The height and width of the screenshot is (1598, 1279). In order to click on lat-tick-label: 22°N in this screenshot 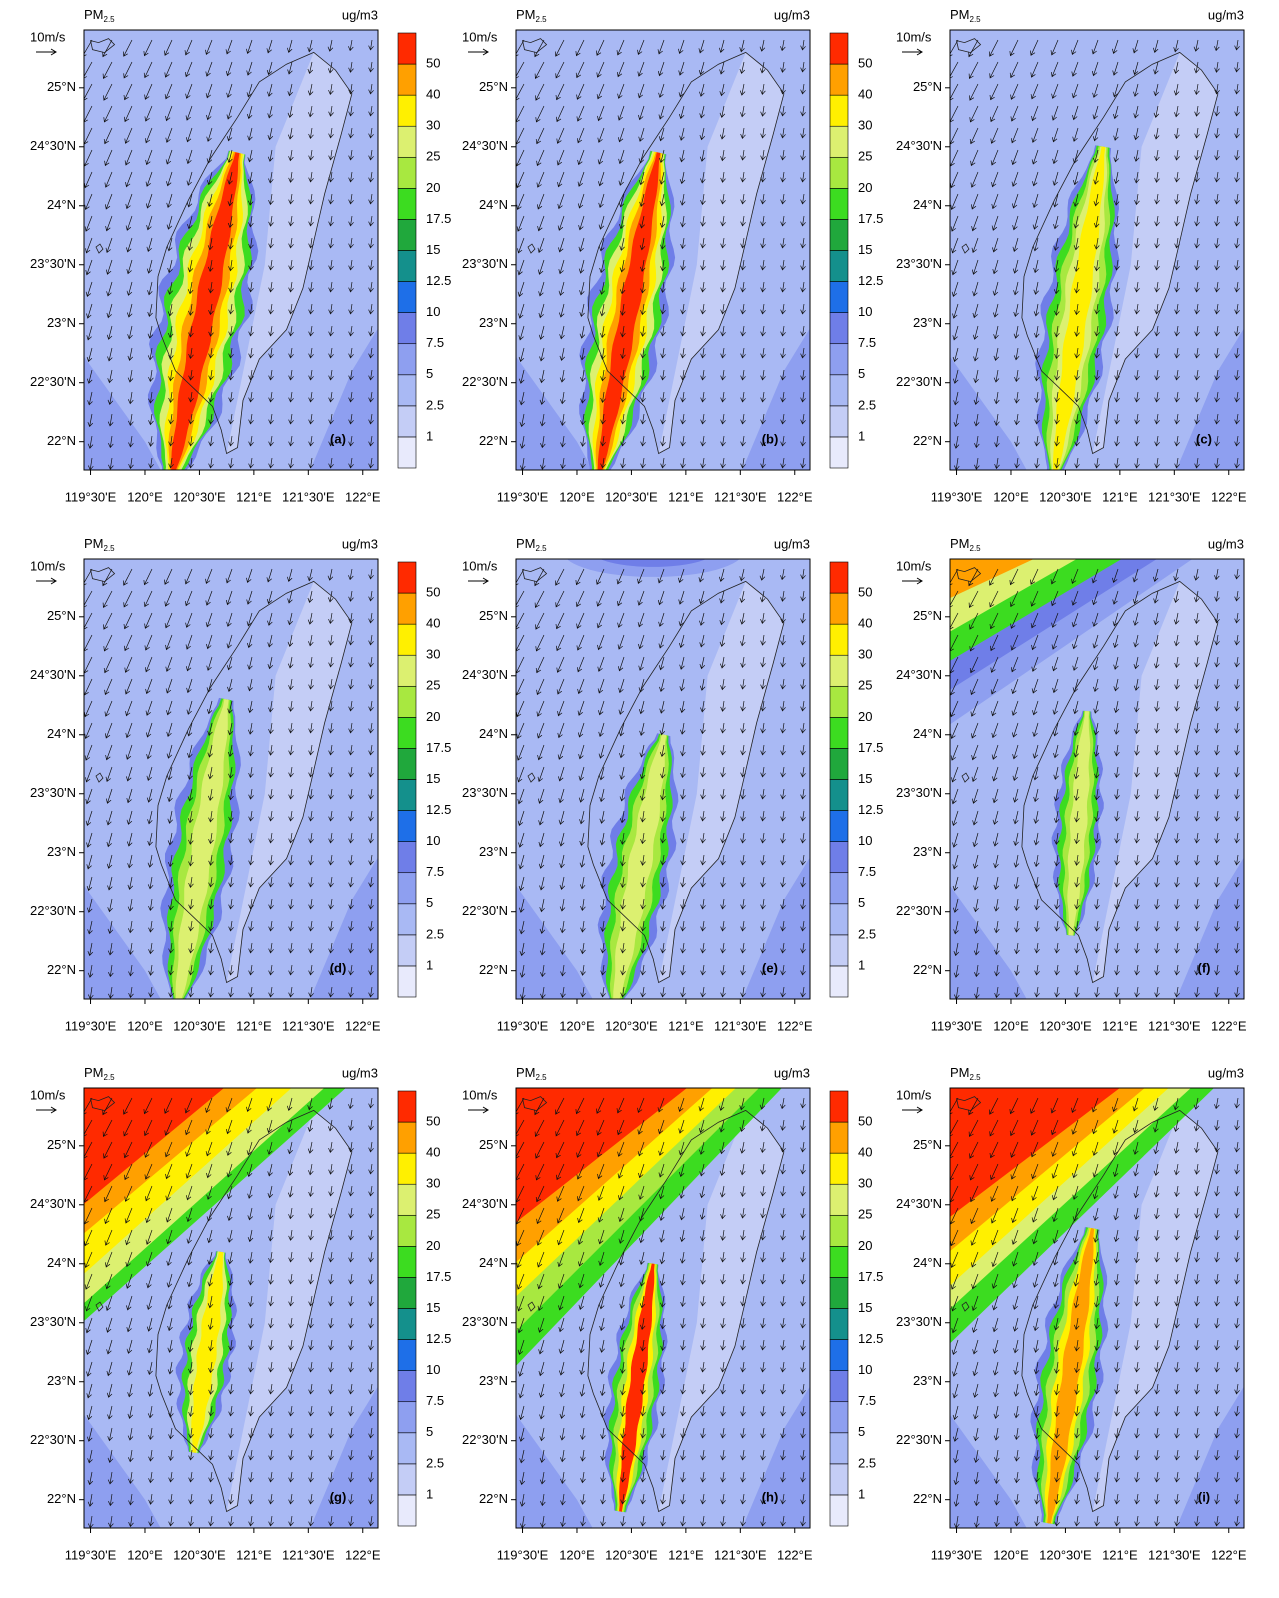, I will do `click(493, 1498)`.